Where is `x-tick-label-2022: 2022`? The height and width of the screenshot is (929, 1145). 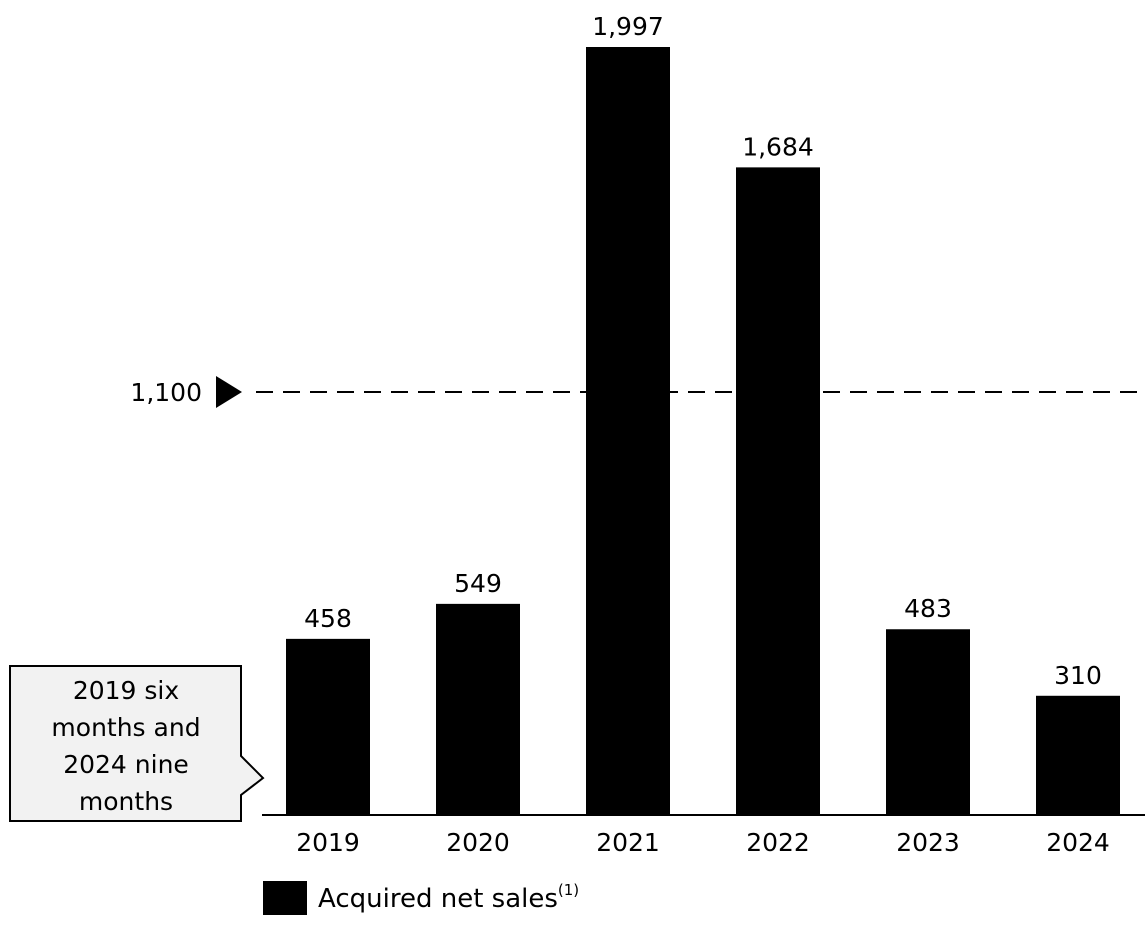
x-tick-label-2022: 2022 is located at coordinates (778, 842).